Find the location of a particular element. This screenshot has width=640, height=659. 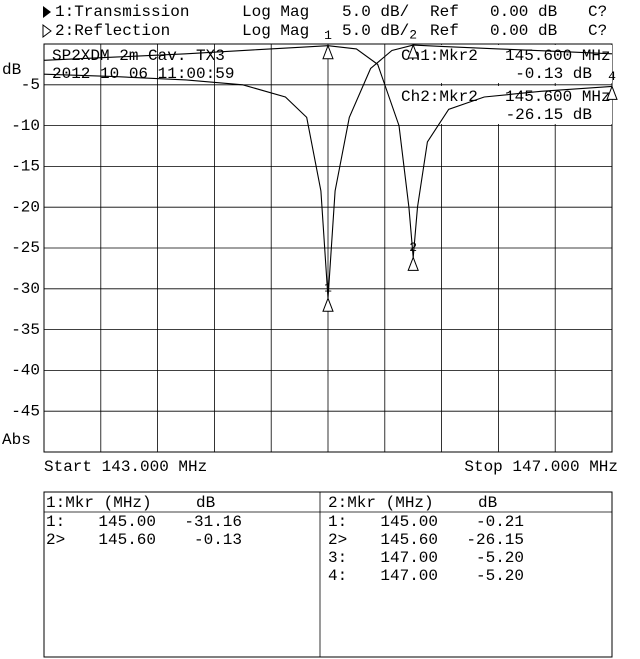

table-cell: 4: is located at coordinates (337, 576).